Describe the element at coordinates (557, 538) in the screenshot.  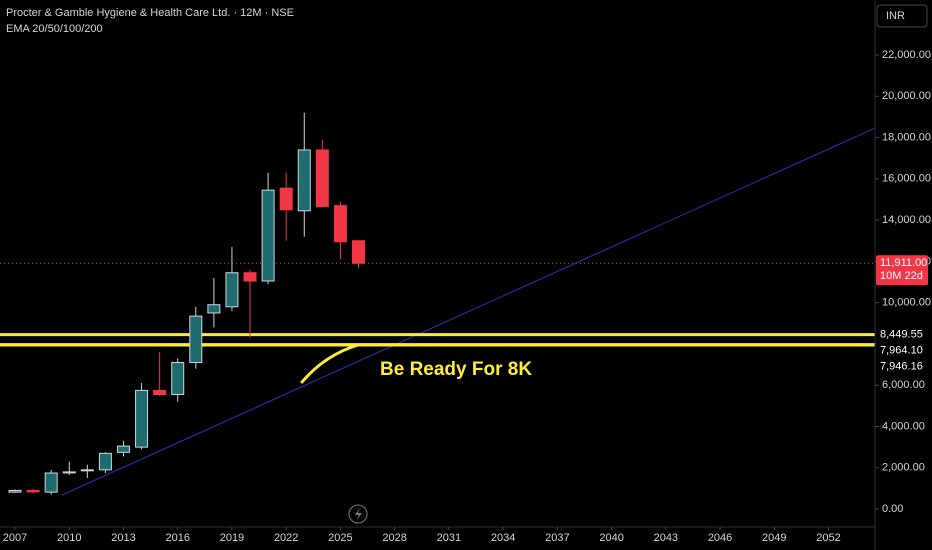
I see `x-tick-label: 2037` at that location.